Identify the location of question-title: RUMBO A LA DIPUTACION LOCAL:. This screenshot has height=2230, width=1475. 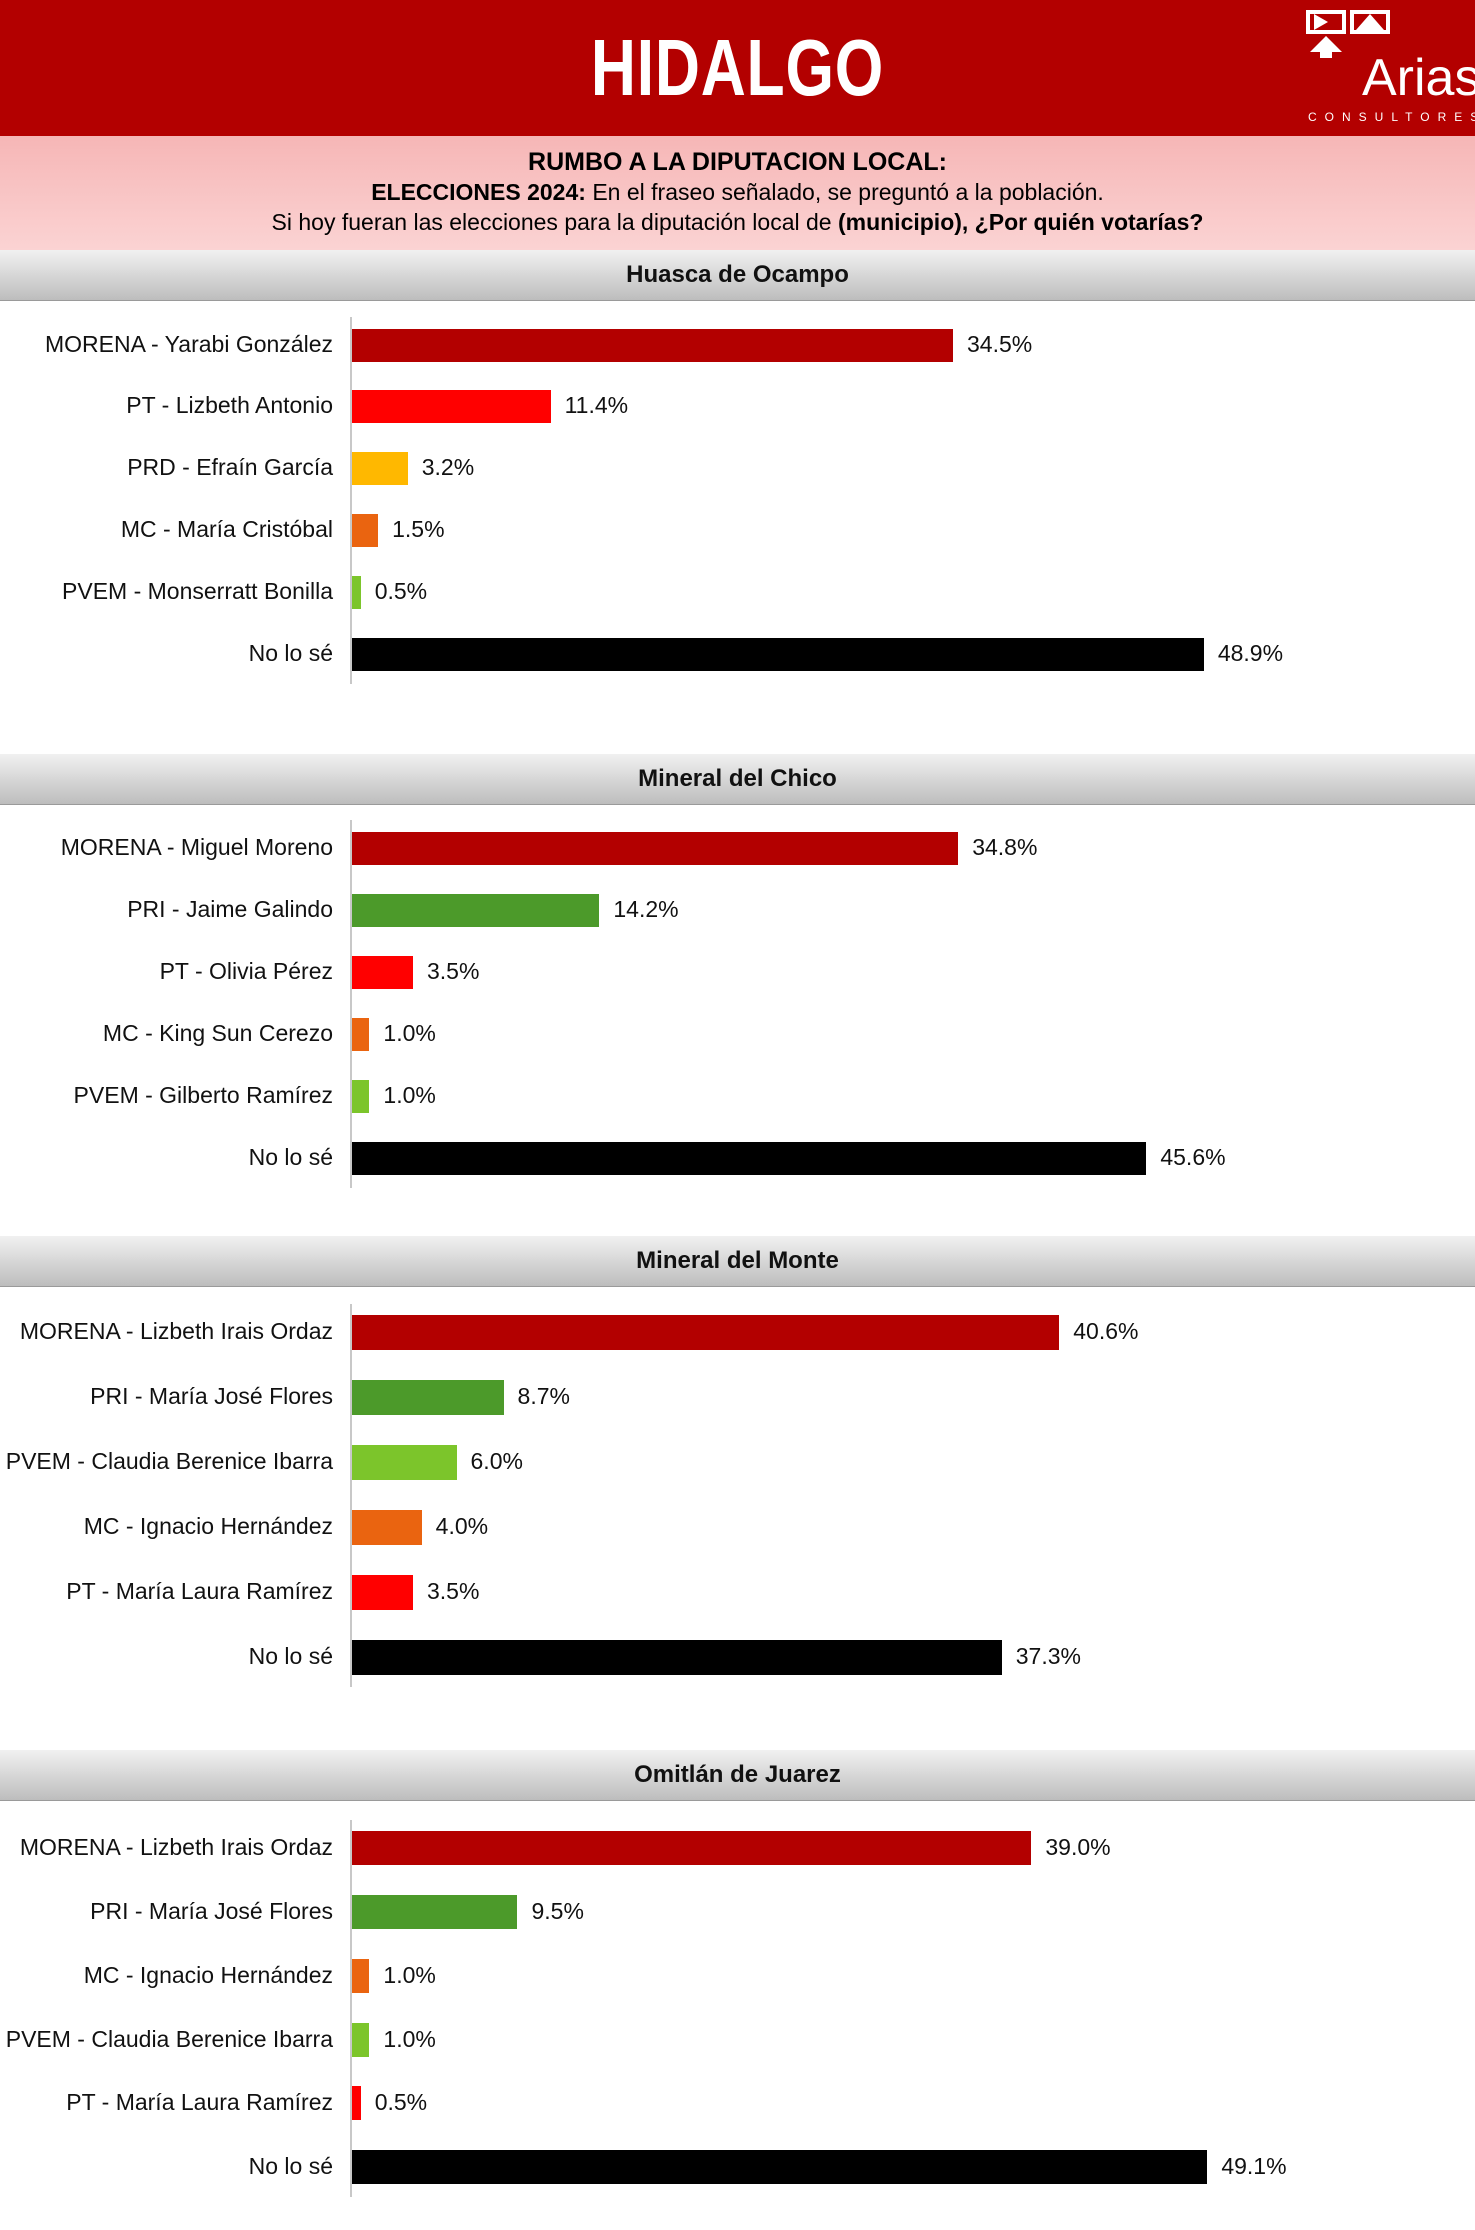
(737, 162).